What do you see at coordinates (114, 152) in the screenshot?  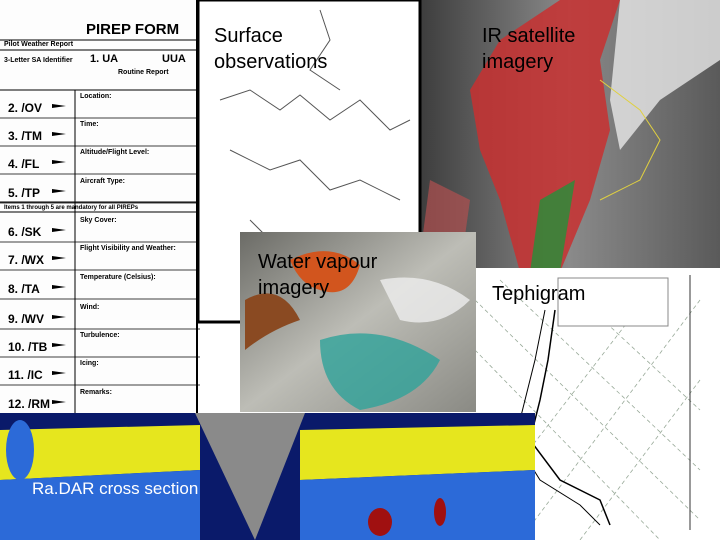 I see `row-label: Altitude/Flight Level:` at bounding box center [114, 152].